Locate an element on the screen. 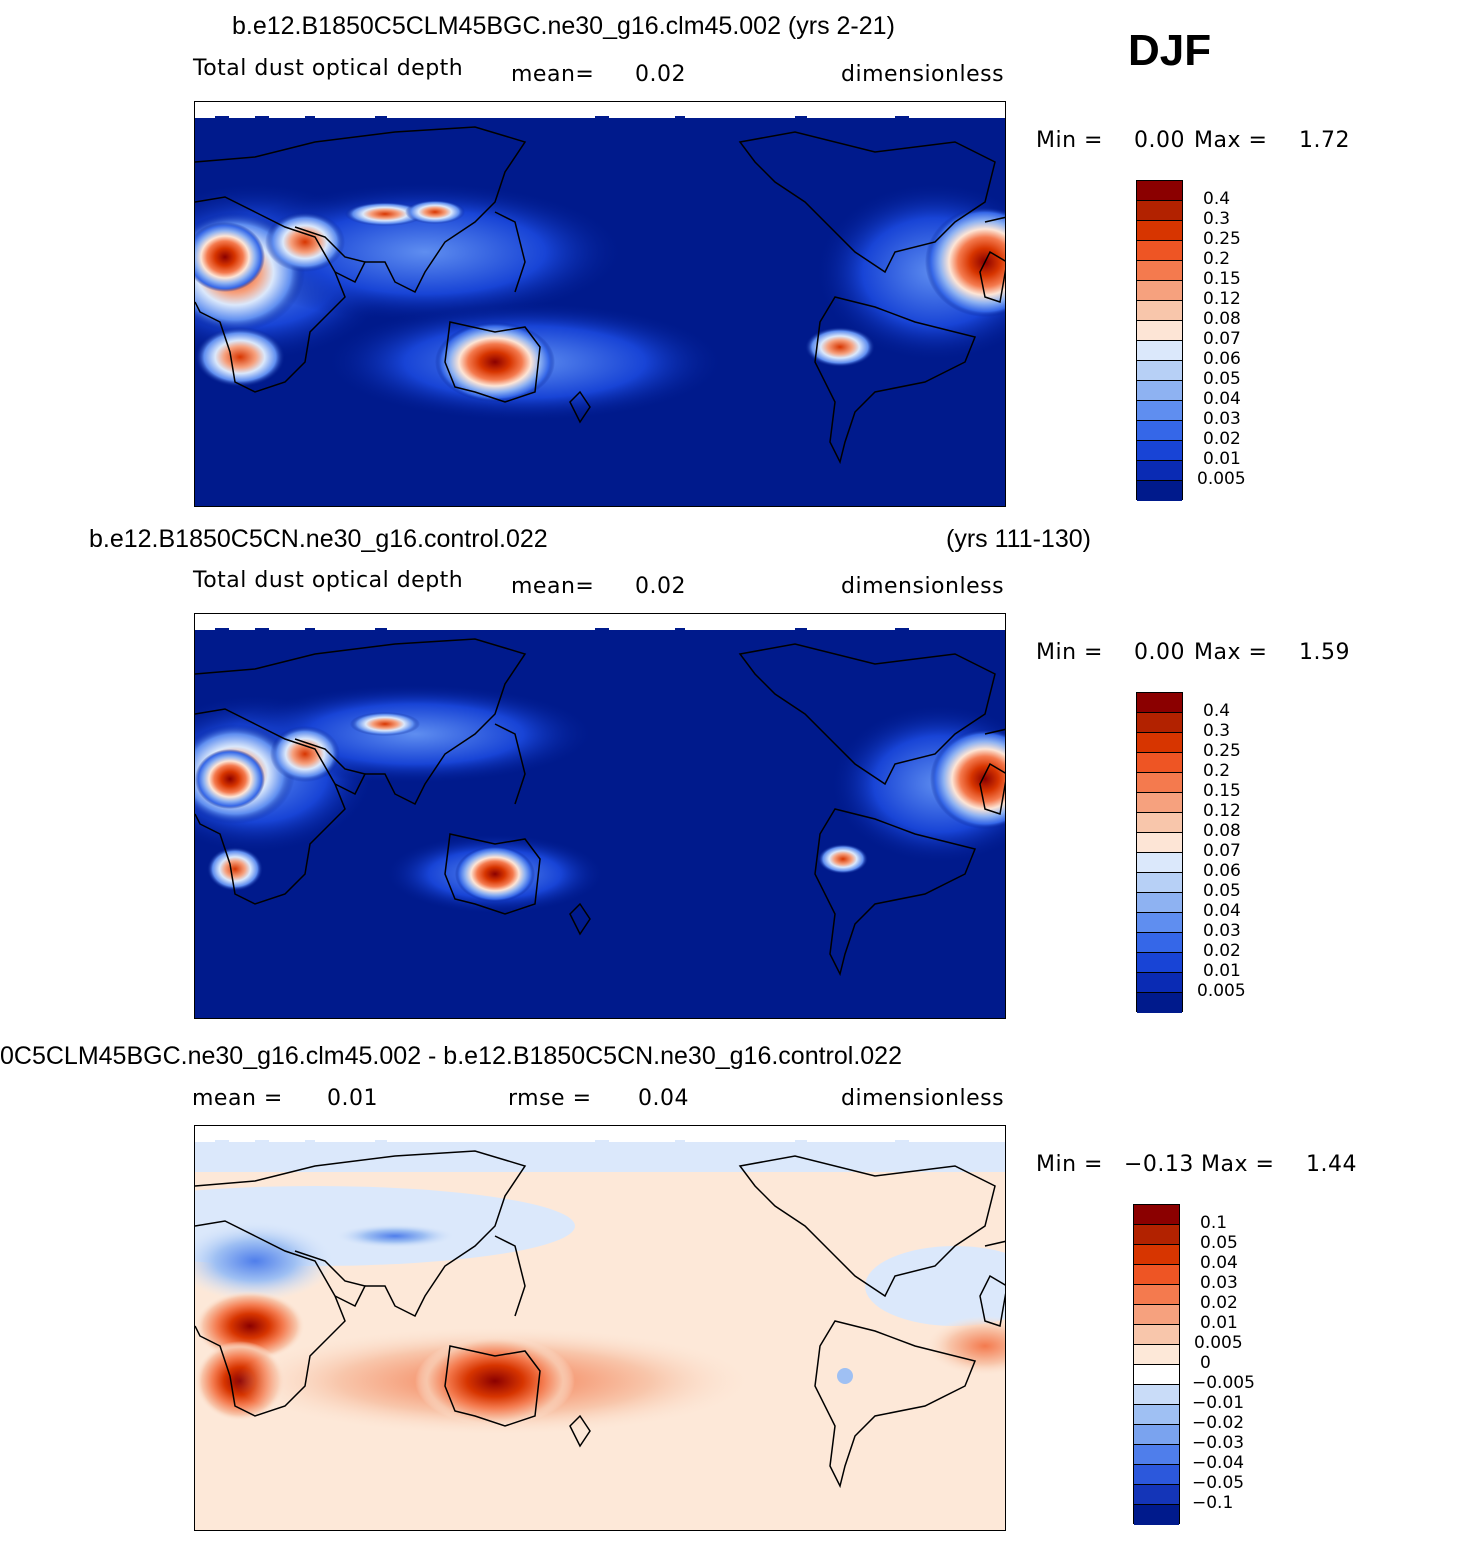 This screenshot has width=1466, height=1547. colorbar-label: 0.08 is located at coordinates (1222, 831).